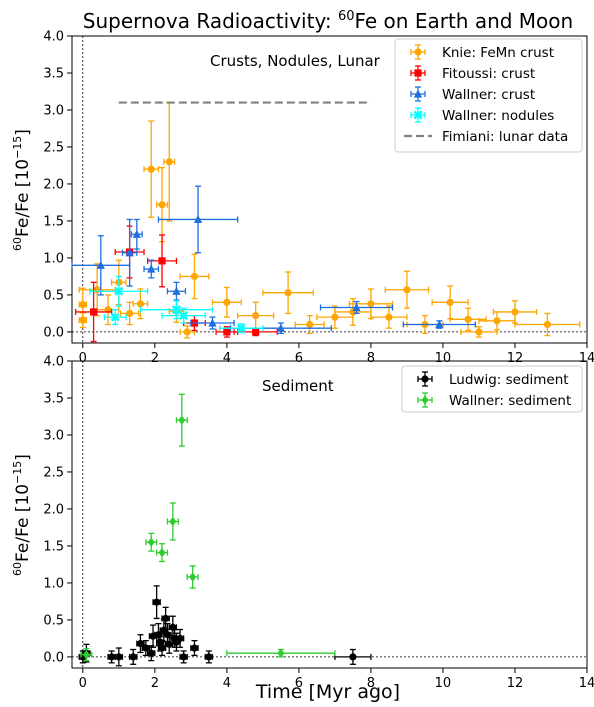 The width and height of the screenshot is (594, 707). What do you see at coordinates (53, 295) in the screenshot?
I see `y-tick-label: 0.5` at bounding box center [53, 295].